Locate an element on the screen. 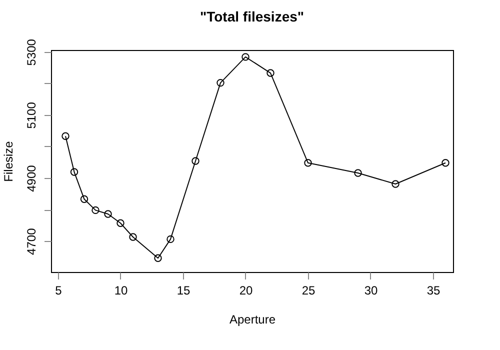 The height and width of the screenshot is (350, 500). x-tick-label: 30 is located at coordinates (371, 291).